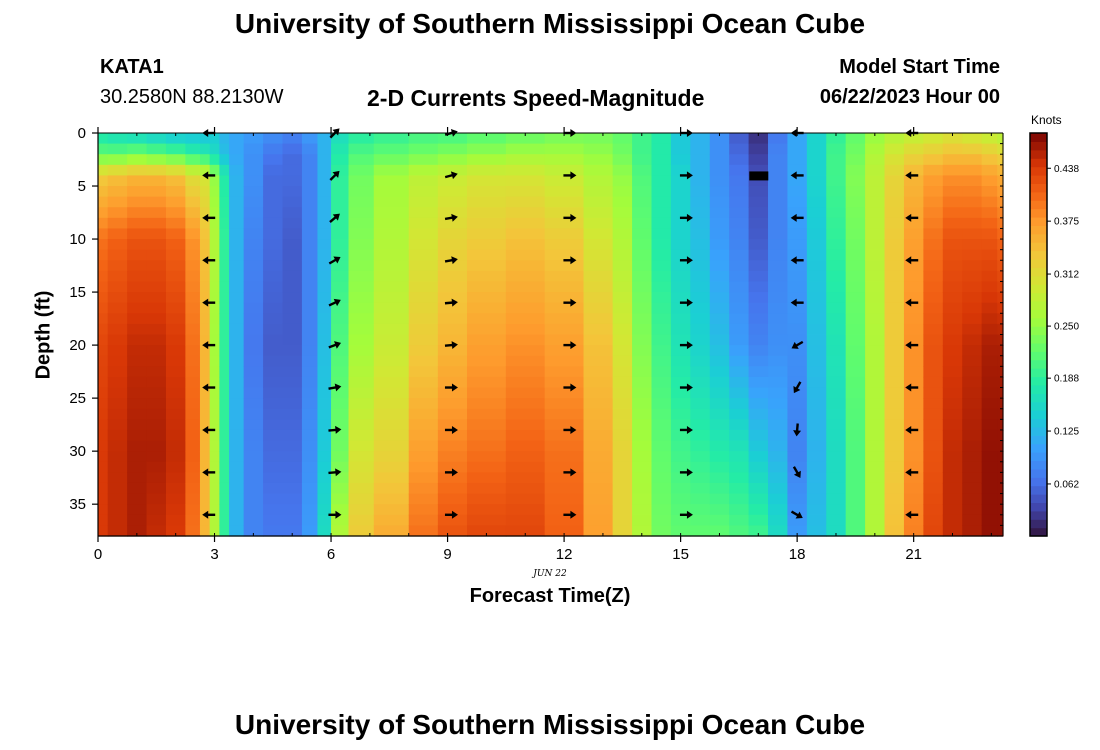 This screenshot has height=750, width=1100. What do you see at coordinates (192, 97) in the screenshot?
I see `station-location: 30.2580N 88.2130W` at bounding box center [192, 97].